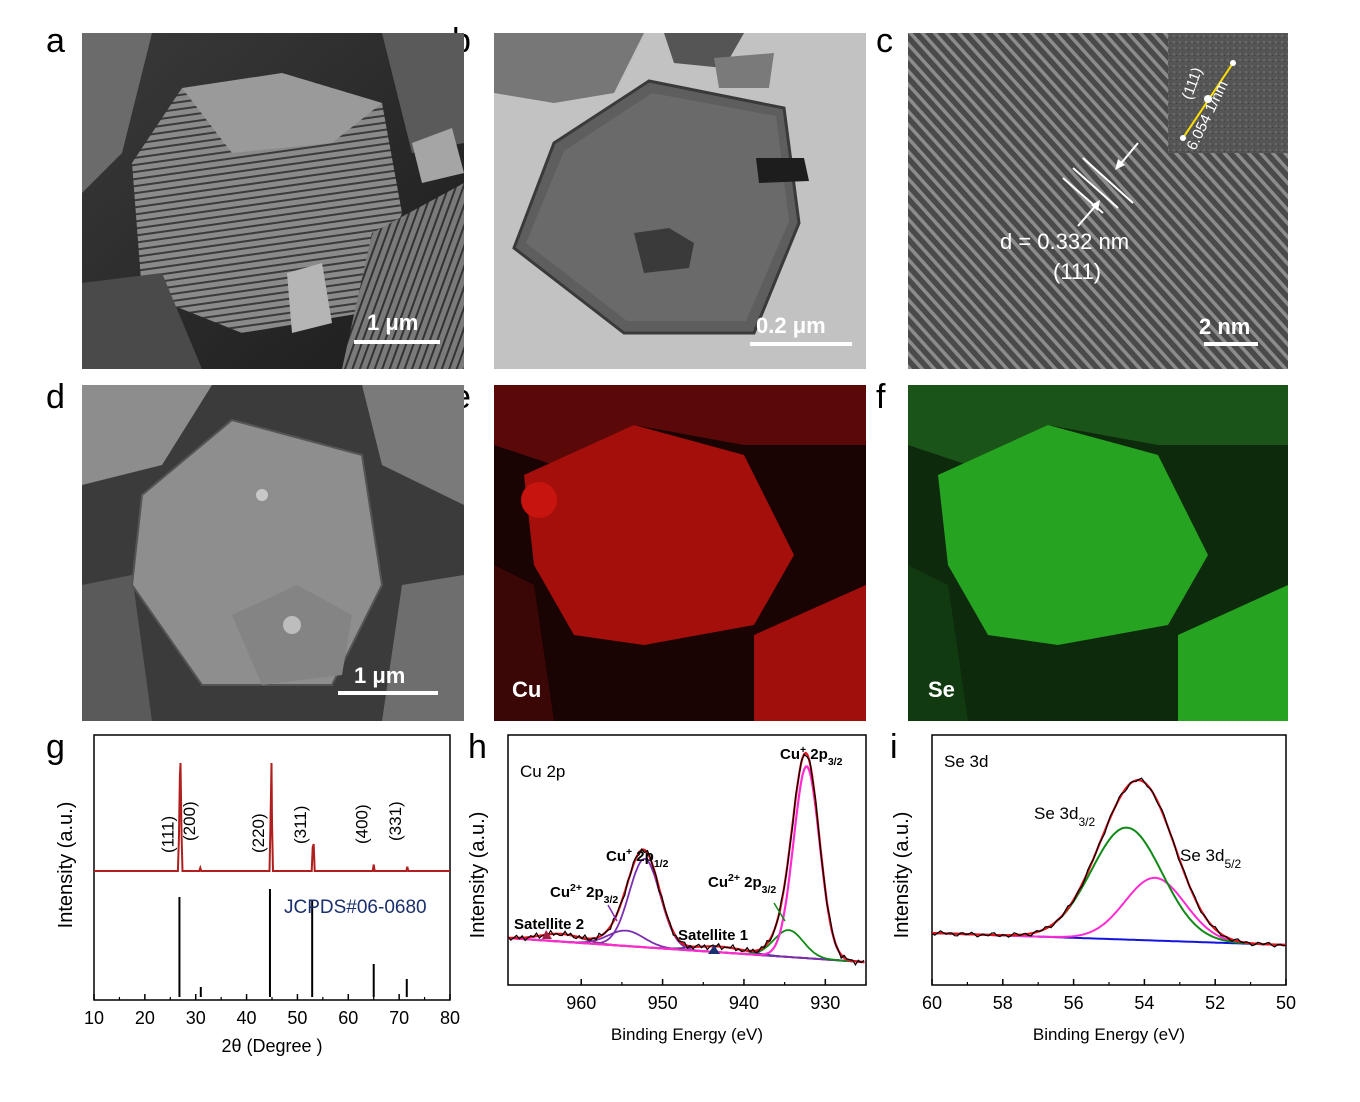 Image resolution: width=1360 pixels, height=1102 pixels. What do you see at coordinates (584, 894) in the screenshot?
I see `peak-label-cu2-sat: Cu2+ 2p3/2` at bounding box center [584, 894].